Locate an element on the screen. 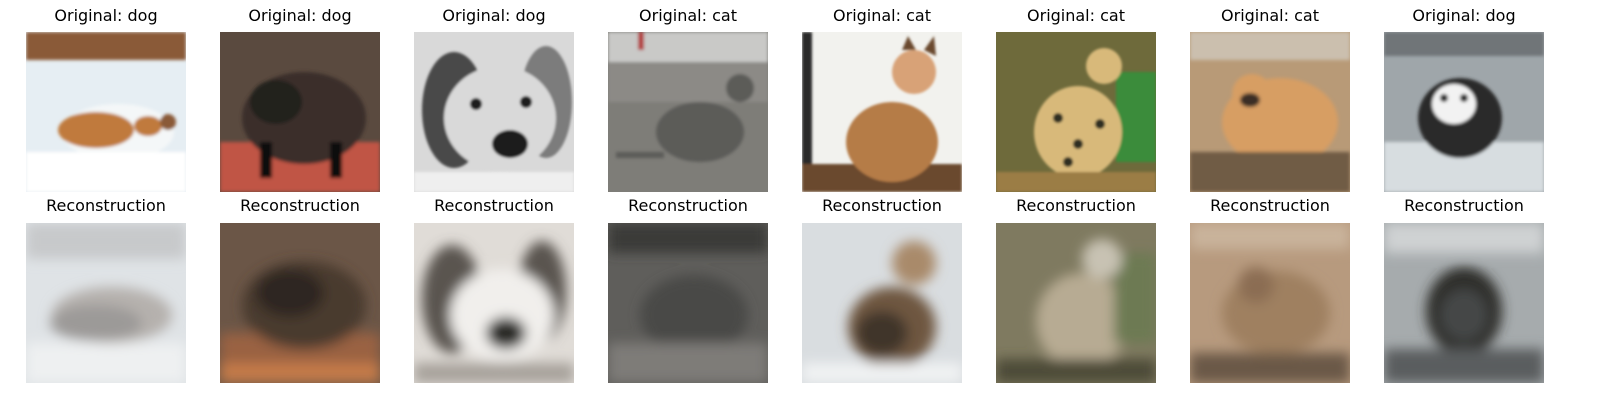 The image size is (1600, 400). dog-in-snow-photo is located at coordinates (106, 112).